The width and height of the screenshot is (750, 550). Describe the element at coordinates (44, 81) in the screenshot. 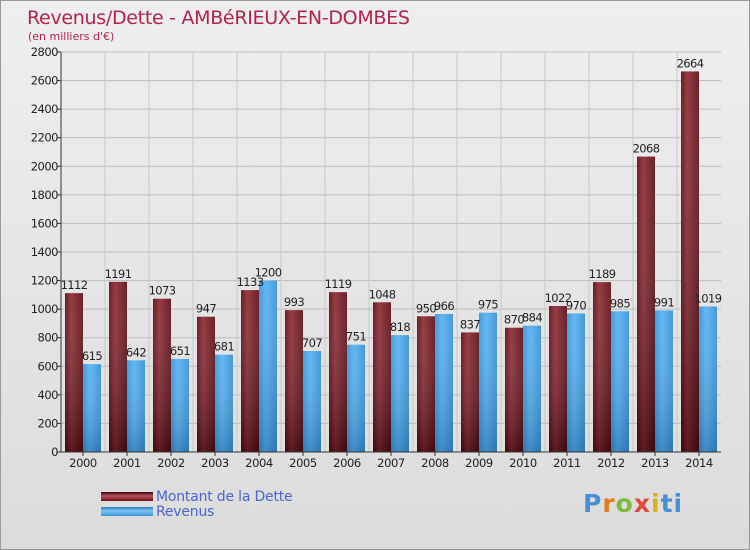

I see `y-tick-label: 2600` at that location.